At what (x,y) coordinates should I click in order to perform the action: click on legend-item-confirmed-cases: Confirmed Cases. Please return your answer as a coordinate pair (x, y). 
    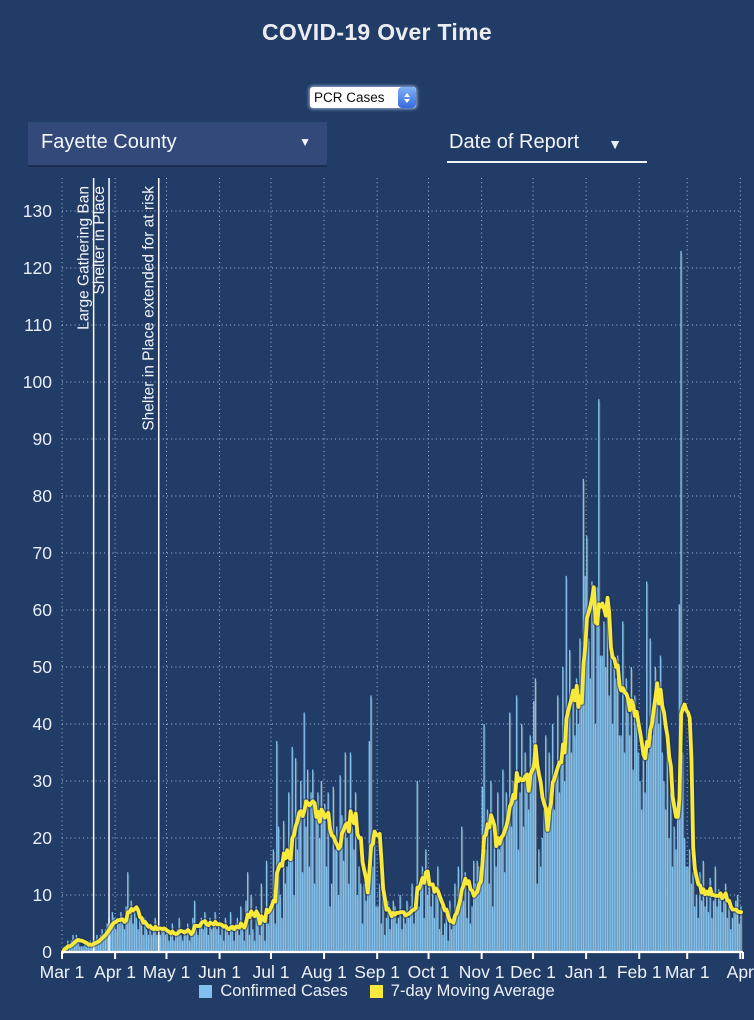
    Looking at the image, I should click on (273, 991).